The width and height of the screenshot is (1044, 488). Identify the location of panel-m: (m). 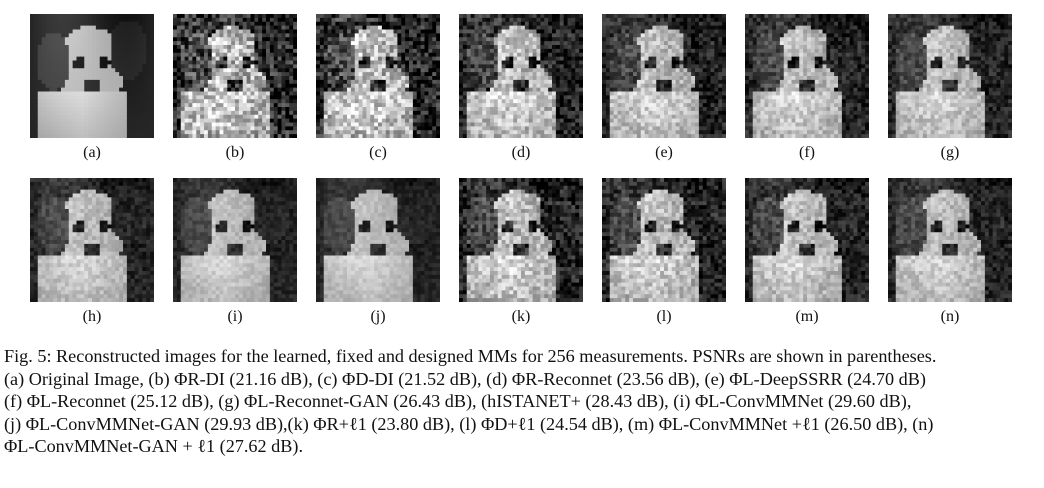
(807, 252).